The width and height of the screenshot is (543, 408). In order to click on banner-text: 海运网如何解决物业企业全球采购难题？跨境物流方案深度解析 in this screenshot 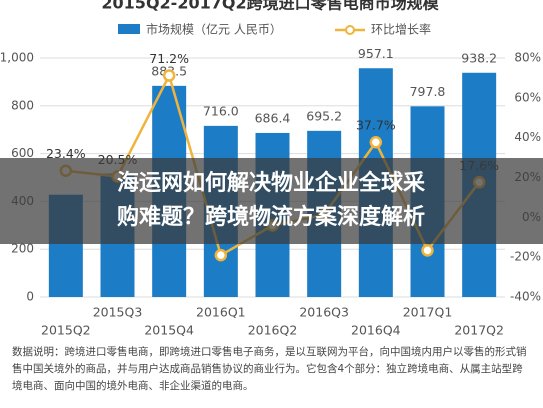, I will do `click(271, 200)`.